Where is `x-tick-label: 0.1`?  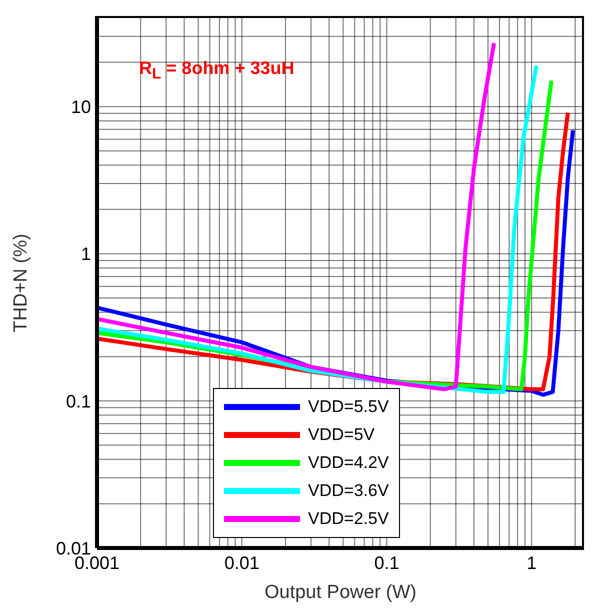
x-tick-label: 0.1 is located at coordinates (387, 562).